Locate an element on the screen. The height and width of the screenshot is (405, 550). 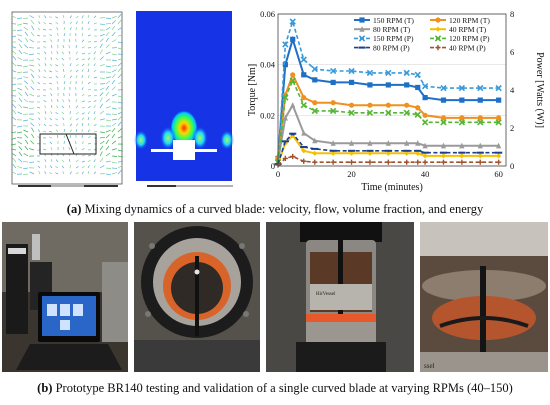
base-flange is located at coordinates (341, 357).